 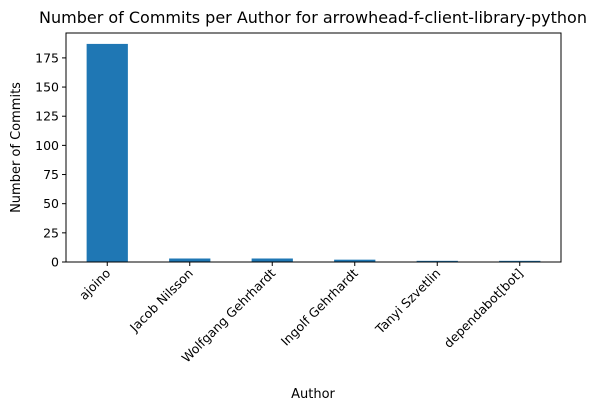 I want to click on y-axis-label: Number of Commits, so click(x=16, y=147).